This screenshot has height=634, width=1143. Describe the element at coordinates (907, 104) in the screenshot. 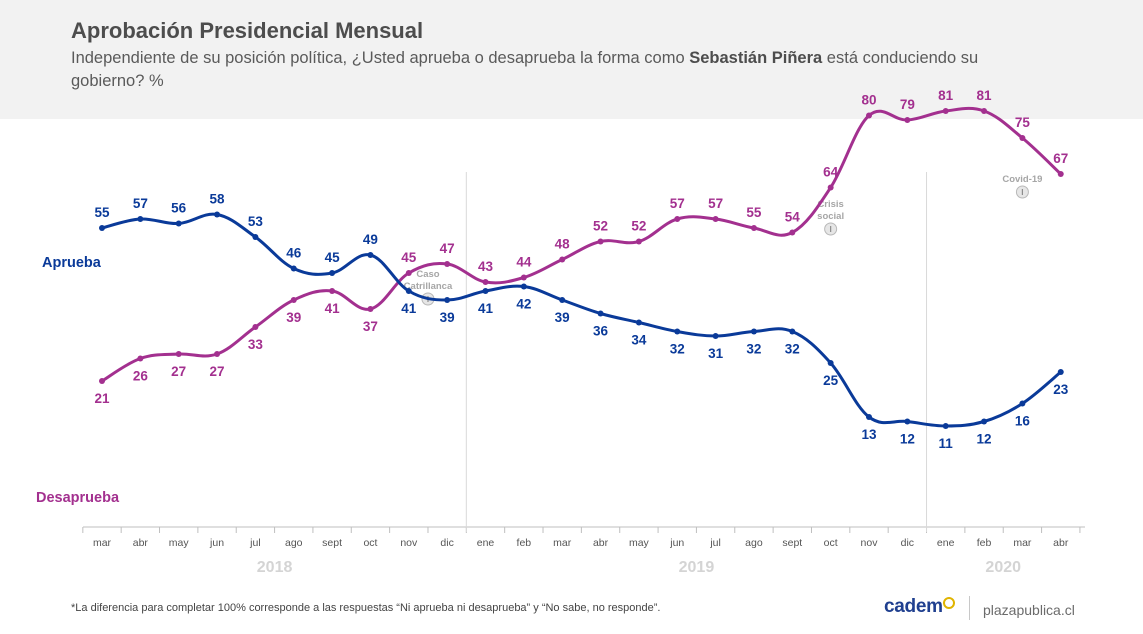

I see `desaprueba-data-label: 79` at that location.